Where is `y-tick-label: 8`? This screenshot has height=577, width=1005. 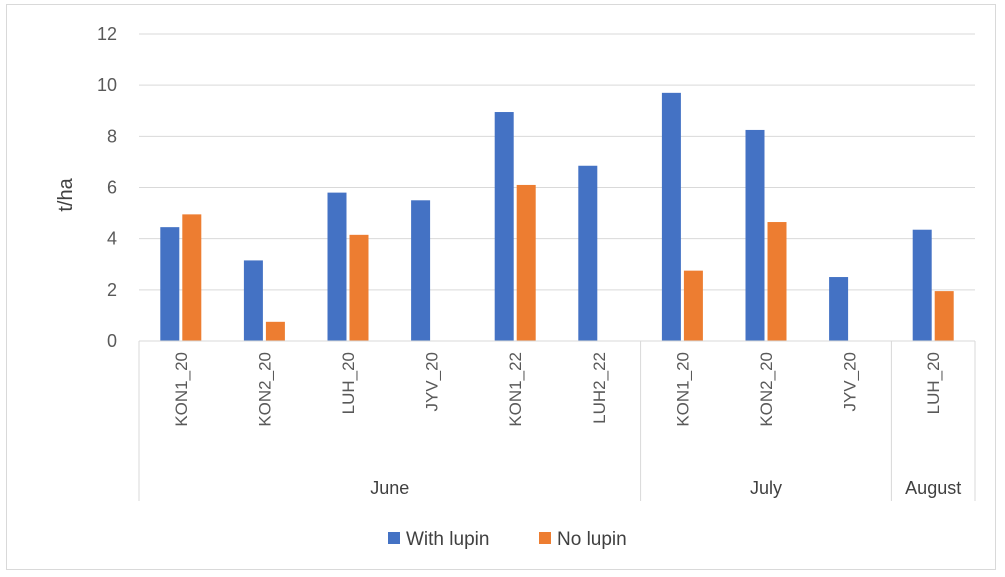 y-tick-label: 8 is located at coordinates (112, 136).